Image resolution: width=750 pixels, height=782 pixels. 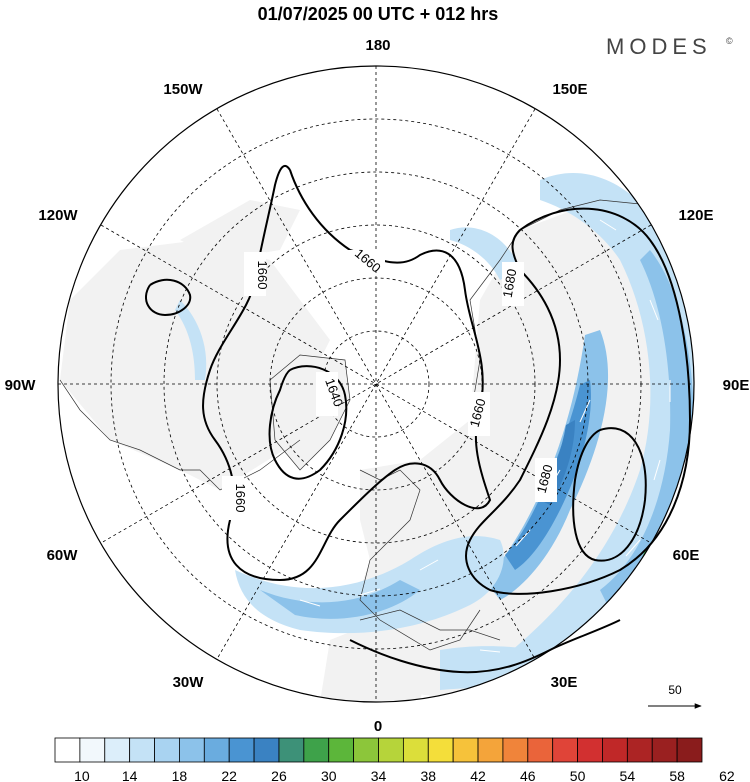 What do you see at coordinates (378, 726) in the screenshot?
I see `longitude-label: 0` at bounding box center [378, 726].